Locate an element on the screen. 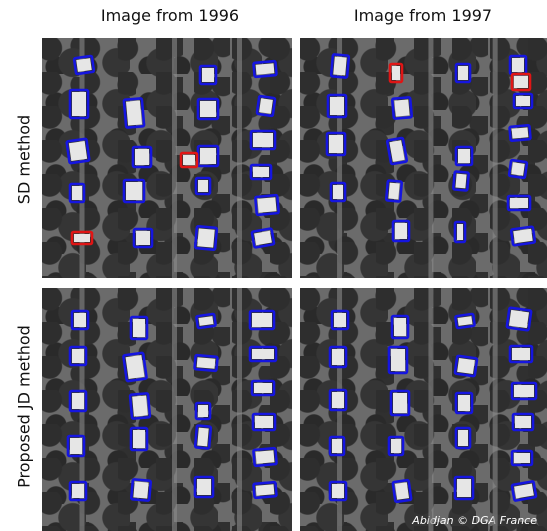  column-title-1996: Image from 1996 is located at coordinates (170, 15).